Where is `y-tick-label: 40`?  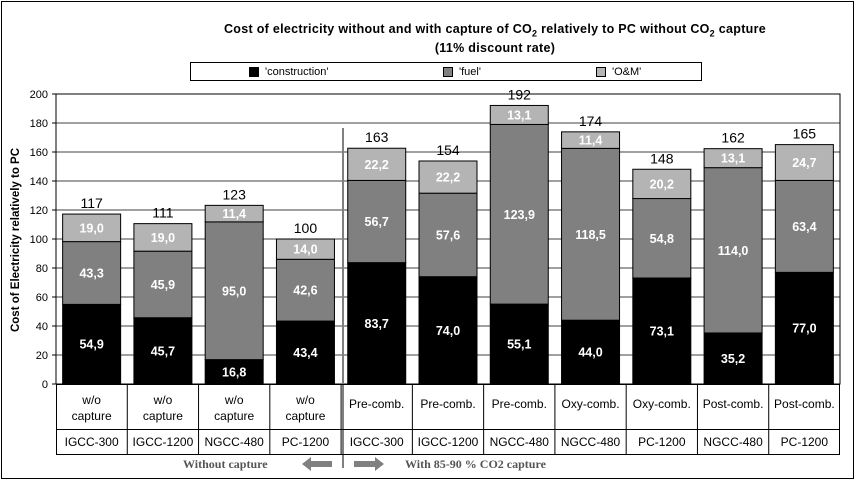
y-tick-label: 40 is located at coordinates (42, 327).